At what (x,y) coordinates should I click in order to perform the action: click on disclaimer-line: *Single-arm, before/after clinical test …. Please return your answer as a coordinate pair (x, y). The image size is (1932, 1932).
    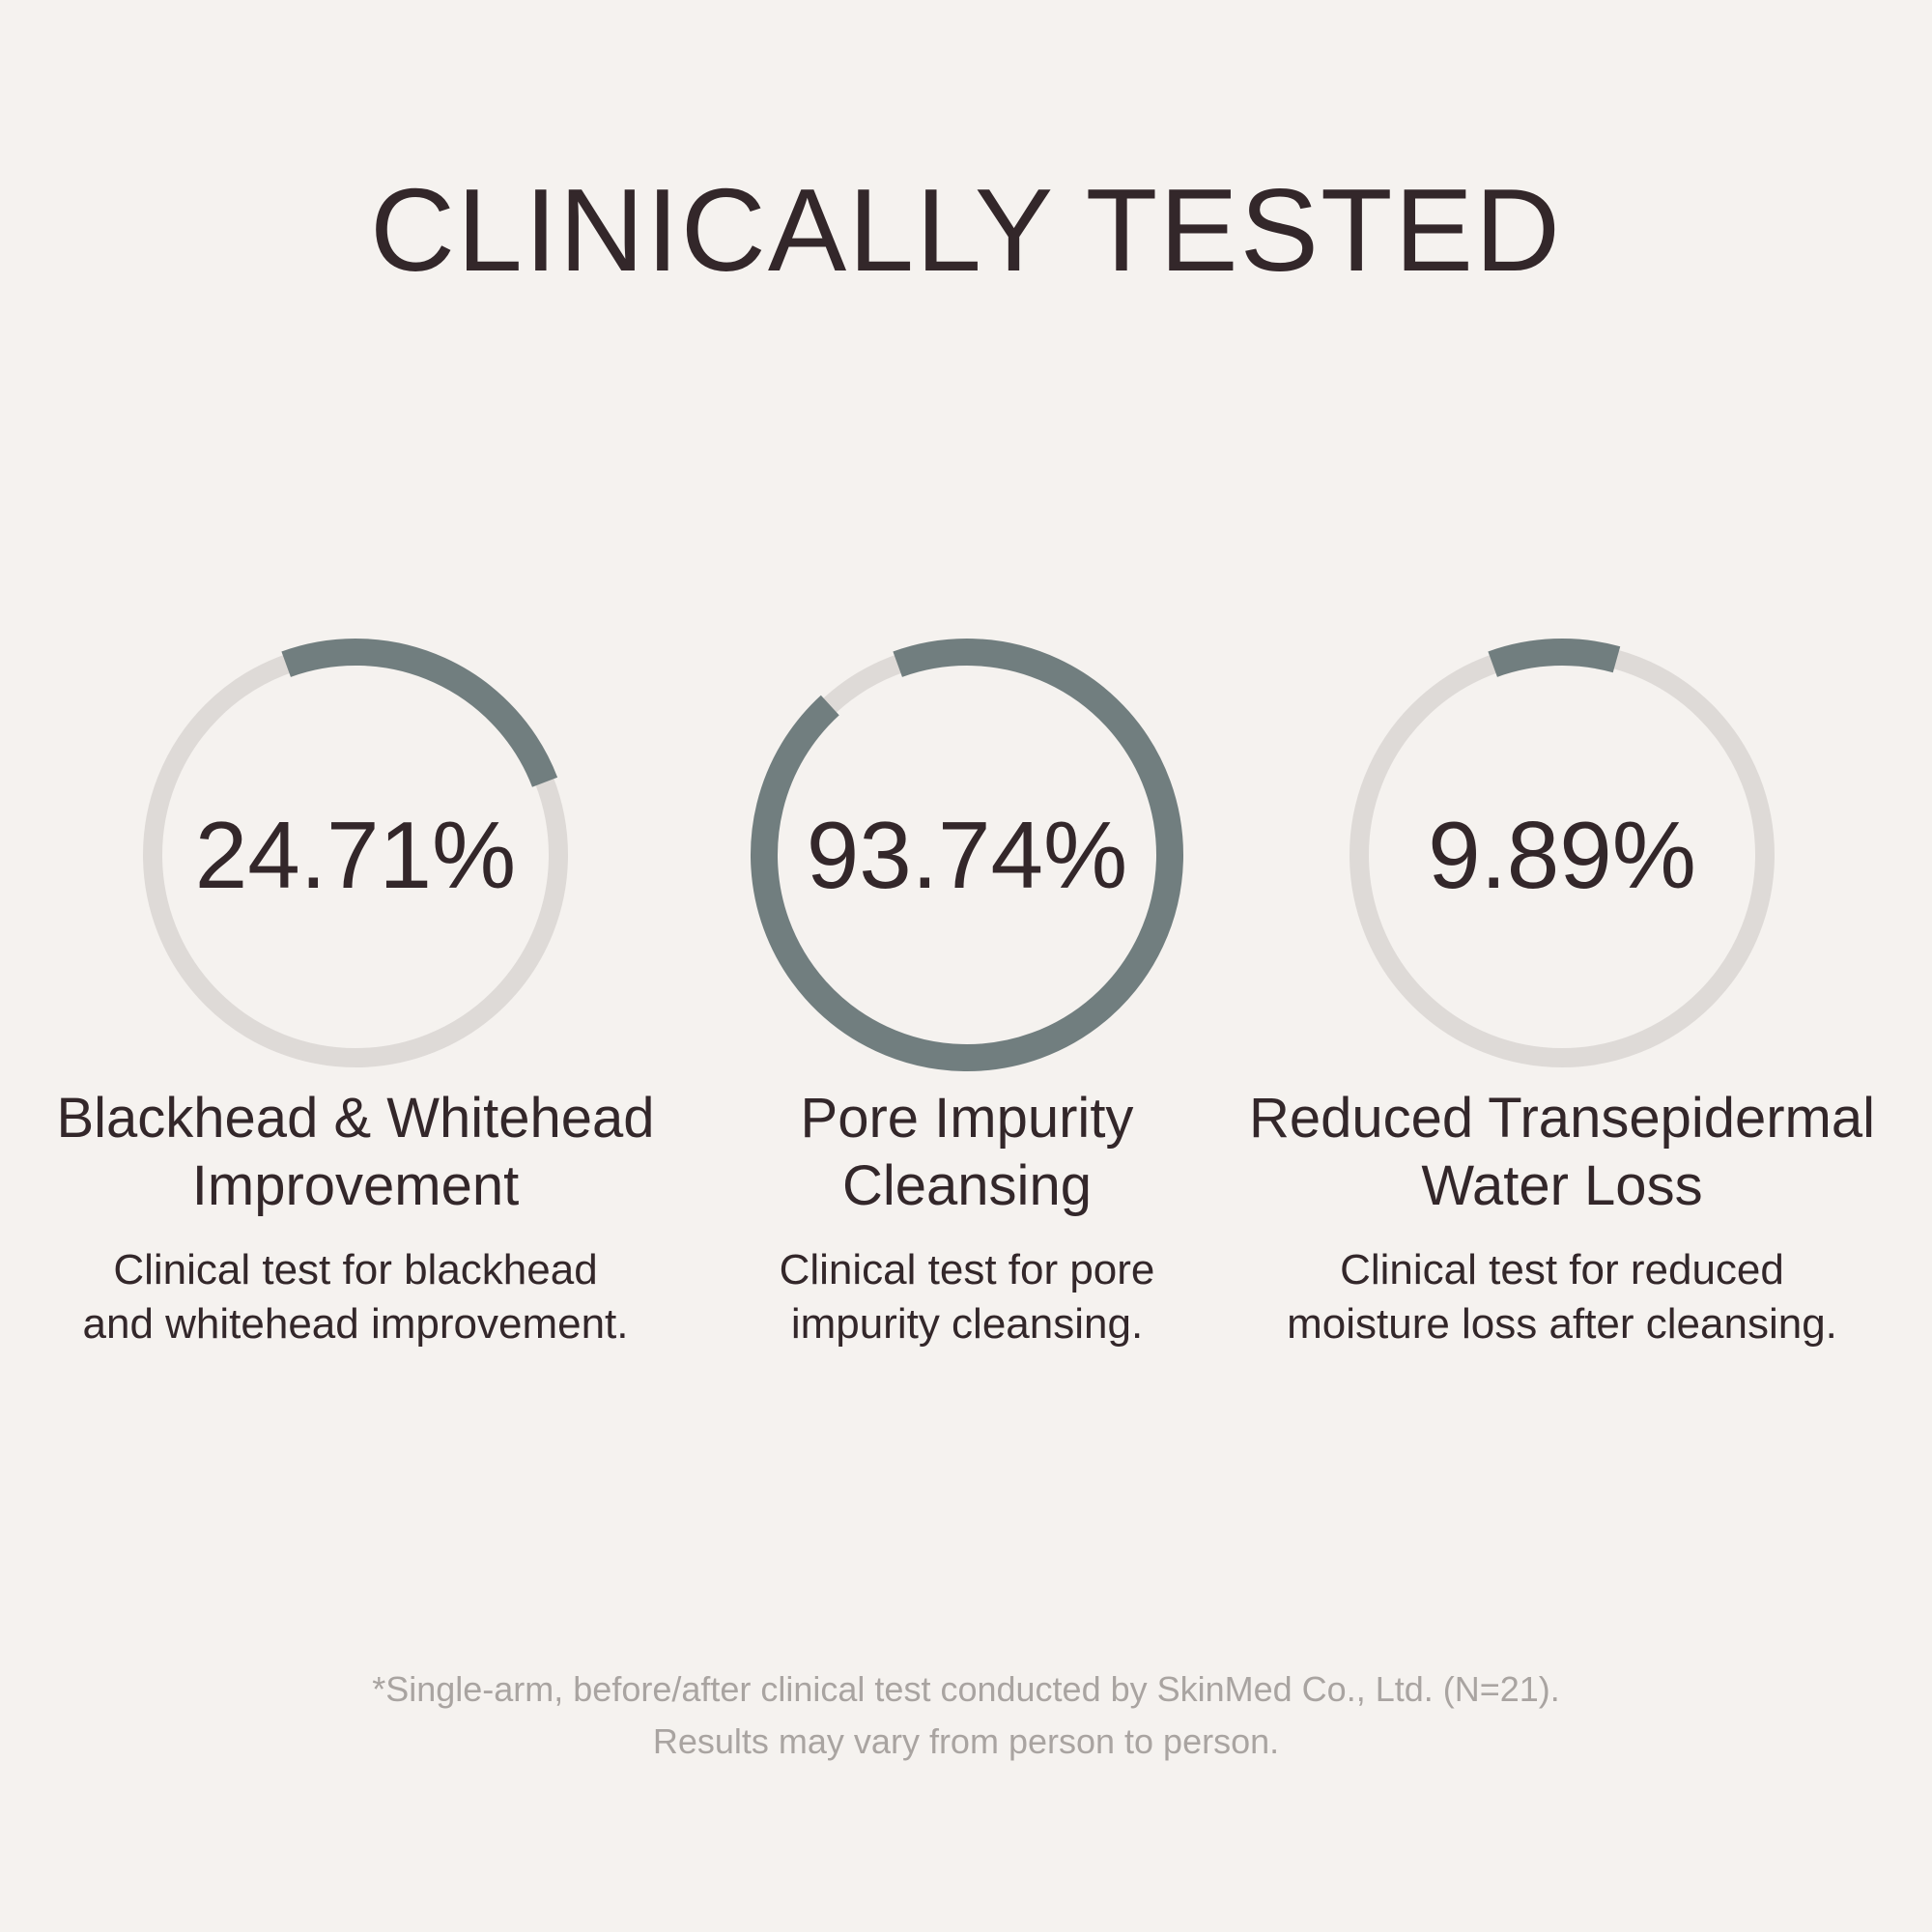
    Looking at the image, I should click on (966, 1689).